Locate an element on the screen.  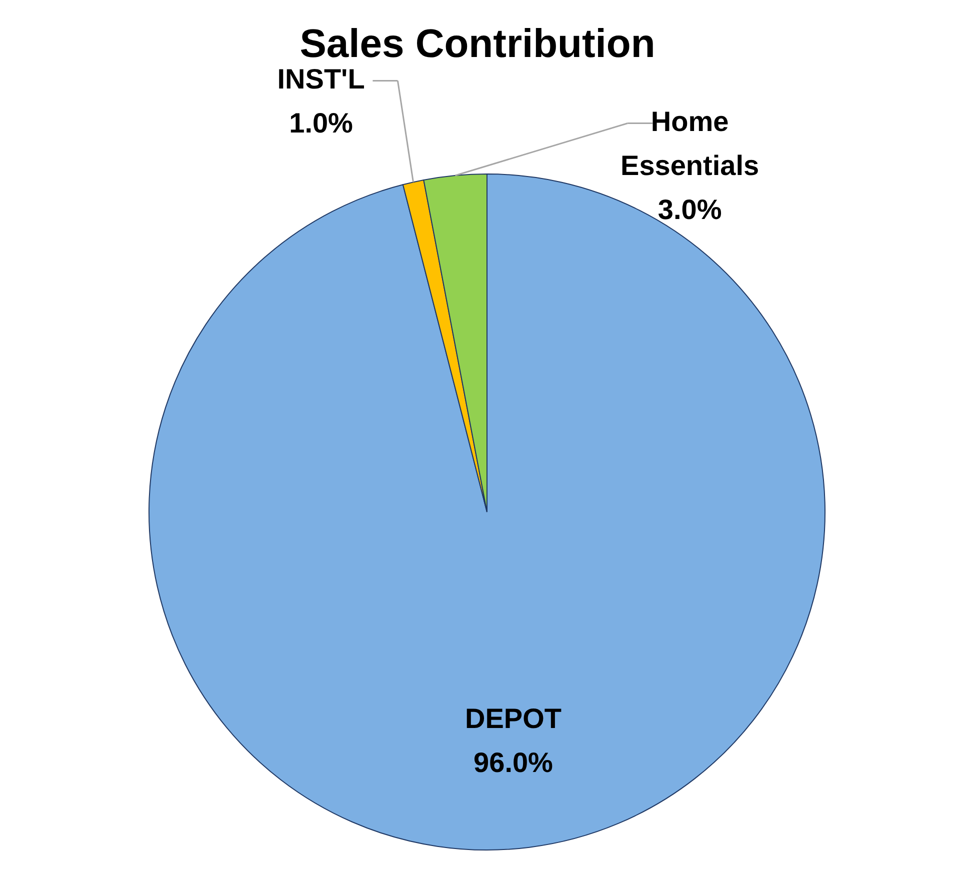
slice-label: DEPOT is located at coordinates (513, 718).